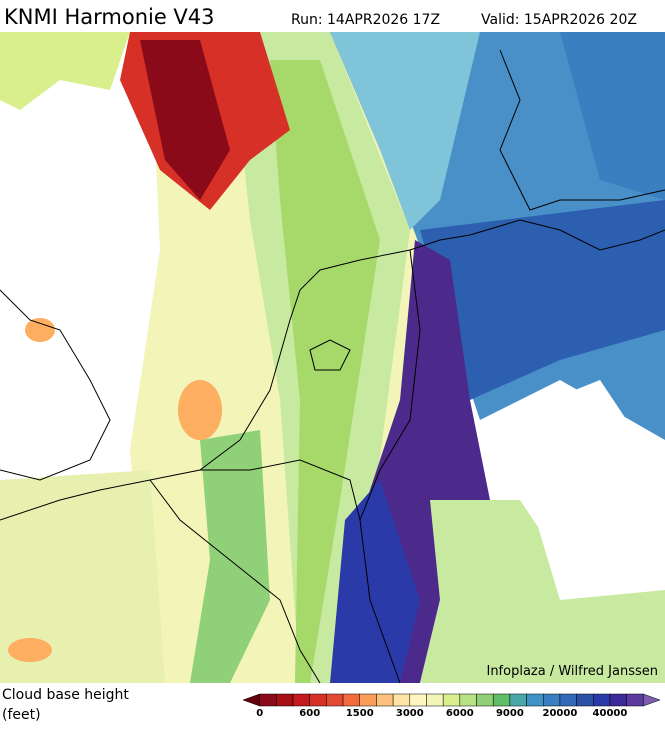 This screenshot has width=665, height=735. What do you see at coordinates (460, 713) in the screenshot?
I see `colorbar-tick-label: 6000` at bounding box center [460, 713].